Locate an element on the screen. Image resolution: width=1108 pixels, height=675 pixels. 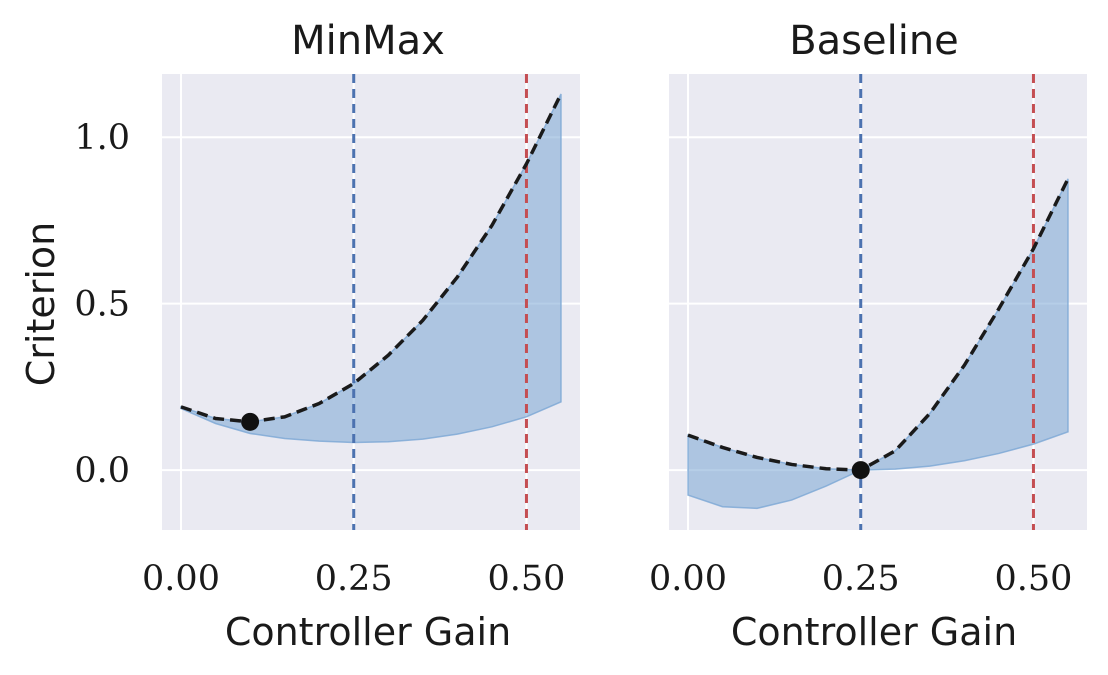
y-tick-label: 0.5 is located at coordinates (102, 305).